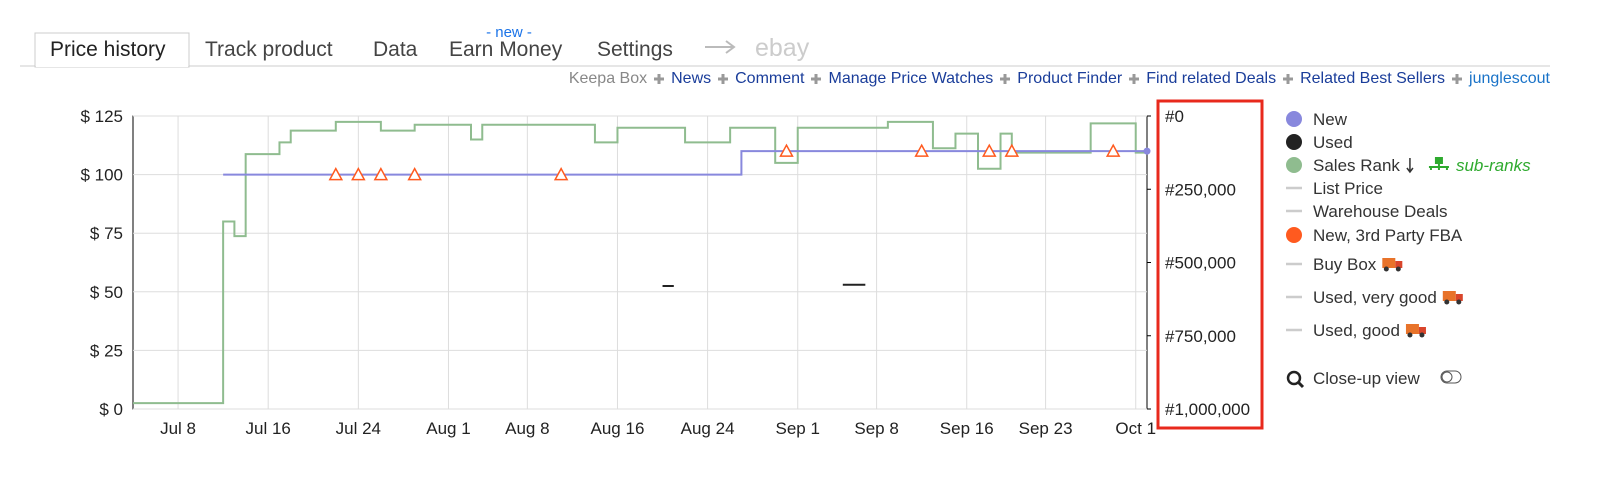 This screenshot has height=490, width=1600. What do you see at coordinates (1147, 151) in the screenshot?
I see `end-dot` at bounding box center [1147, 151].